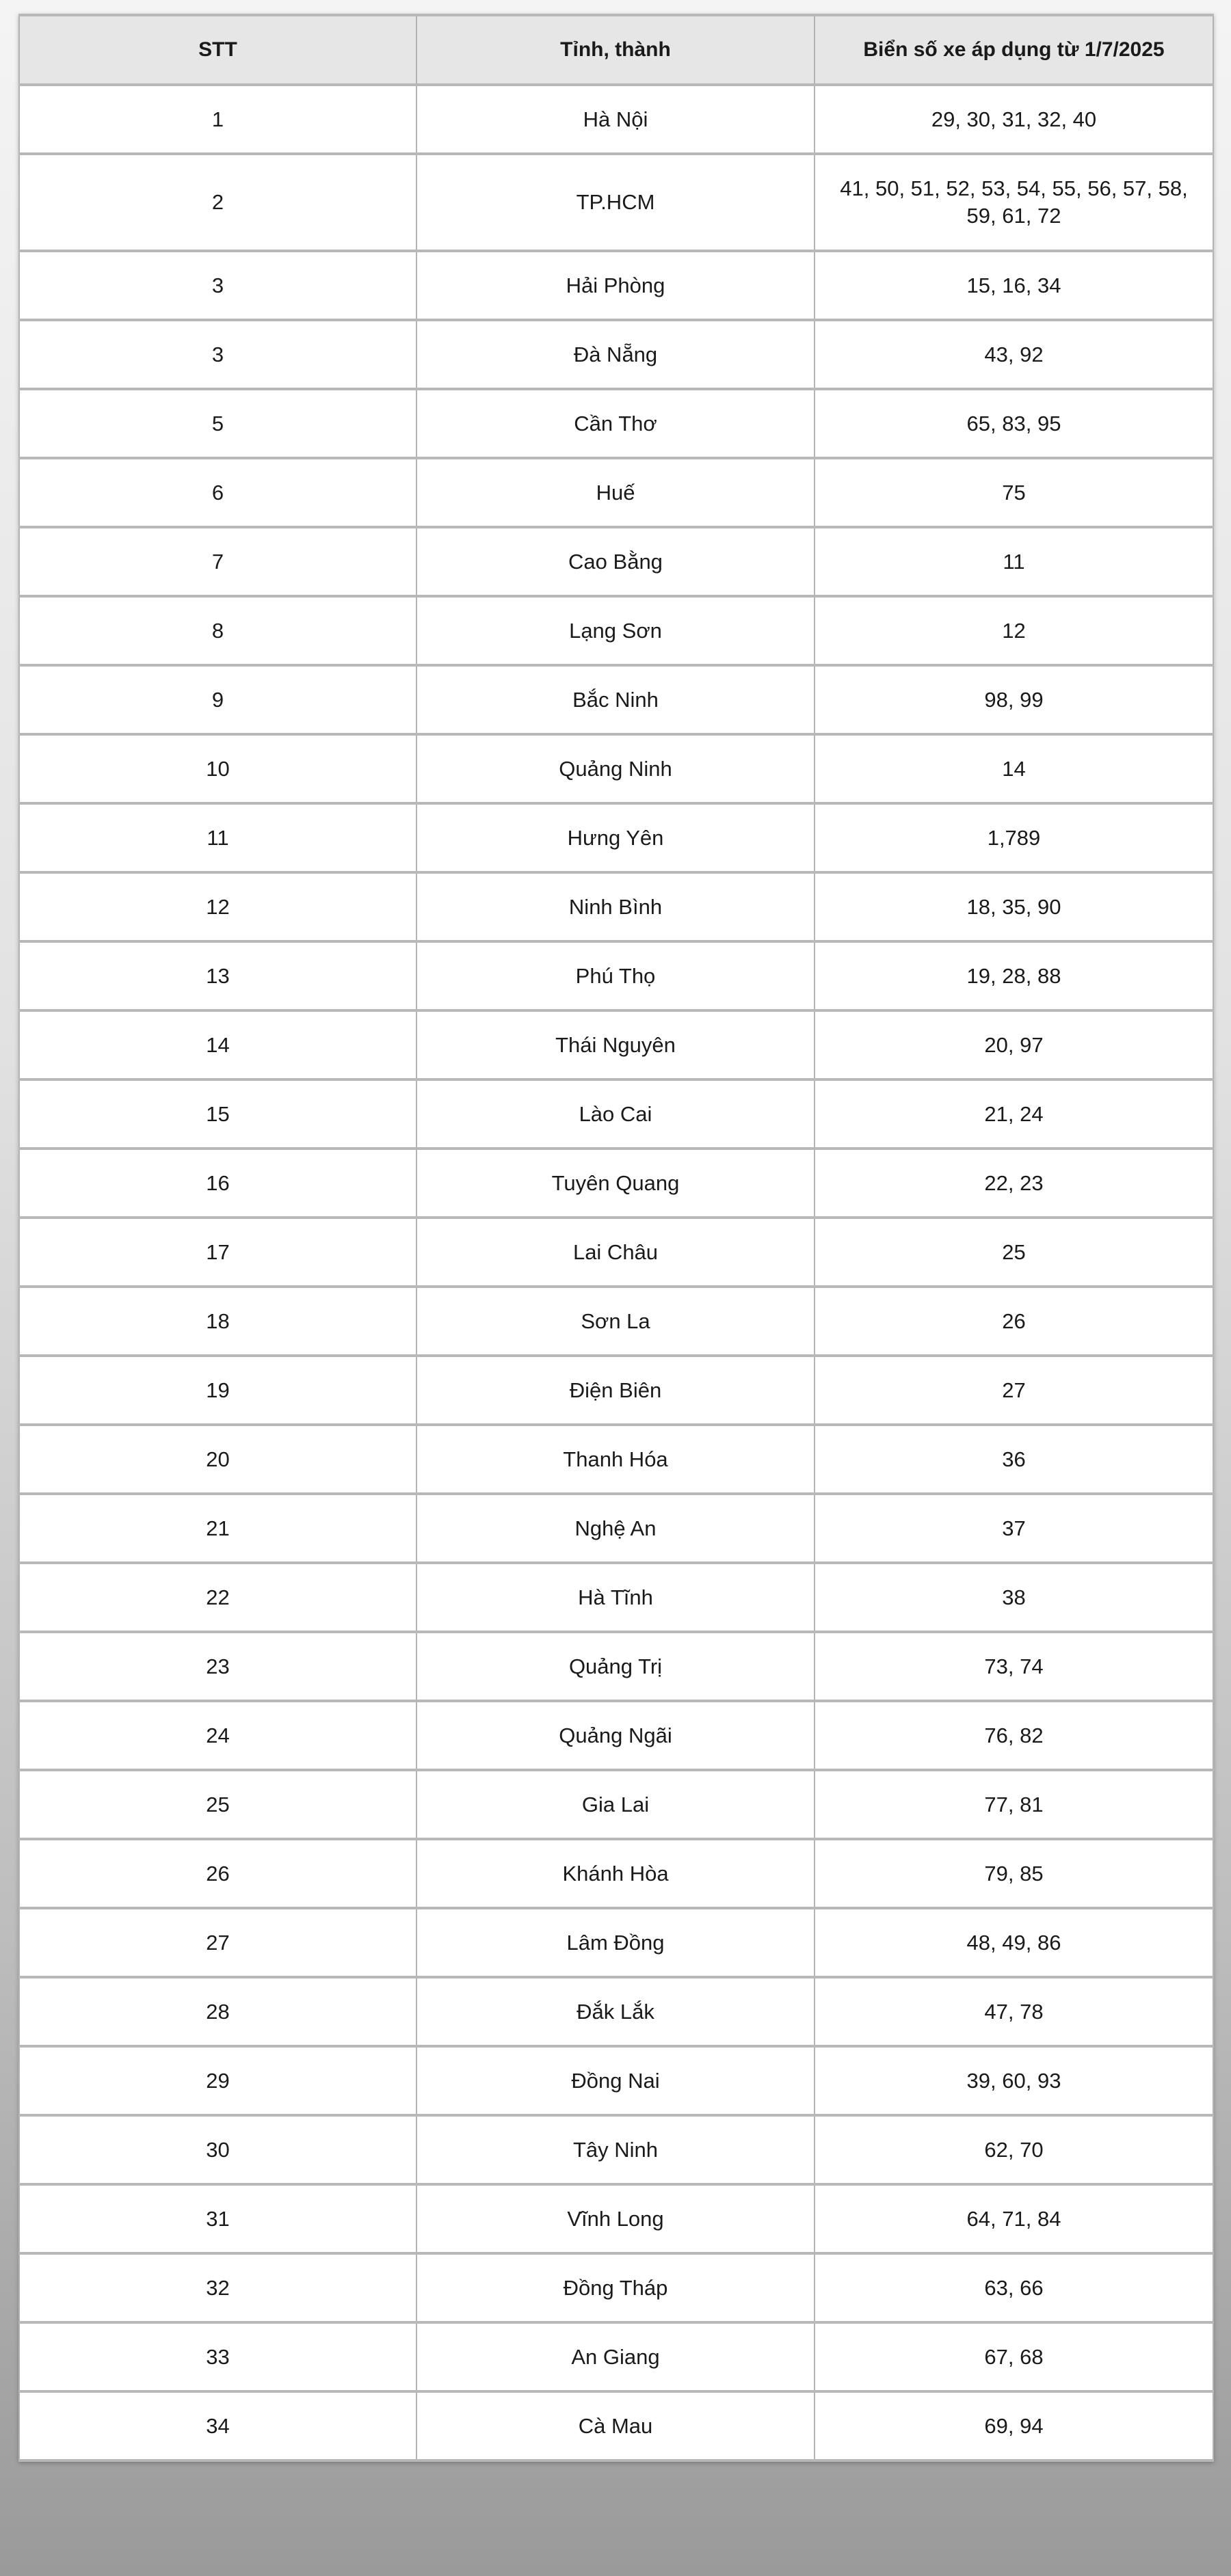 The width and height of the screenshot is (1231, 2576). I want to click on cell-plates: 19, 28, 88, so click(1014, 976).